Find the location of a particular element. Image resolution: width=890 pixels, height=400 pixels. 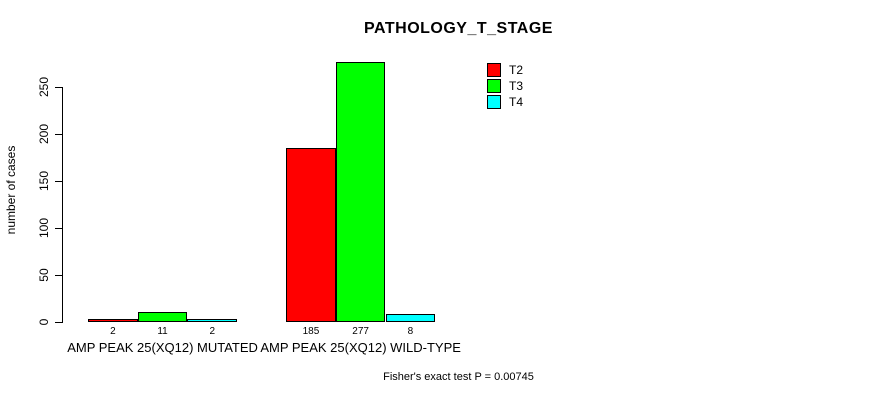

y-tick-label: 50 is located at coordinates (44, 275).